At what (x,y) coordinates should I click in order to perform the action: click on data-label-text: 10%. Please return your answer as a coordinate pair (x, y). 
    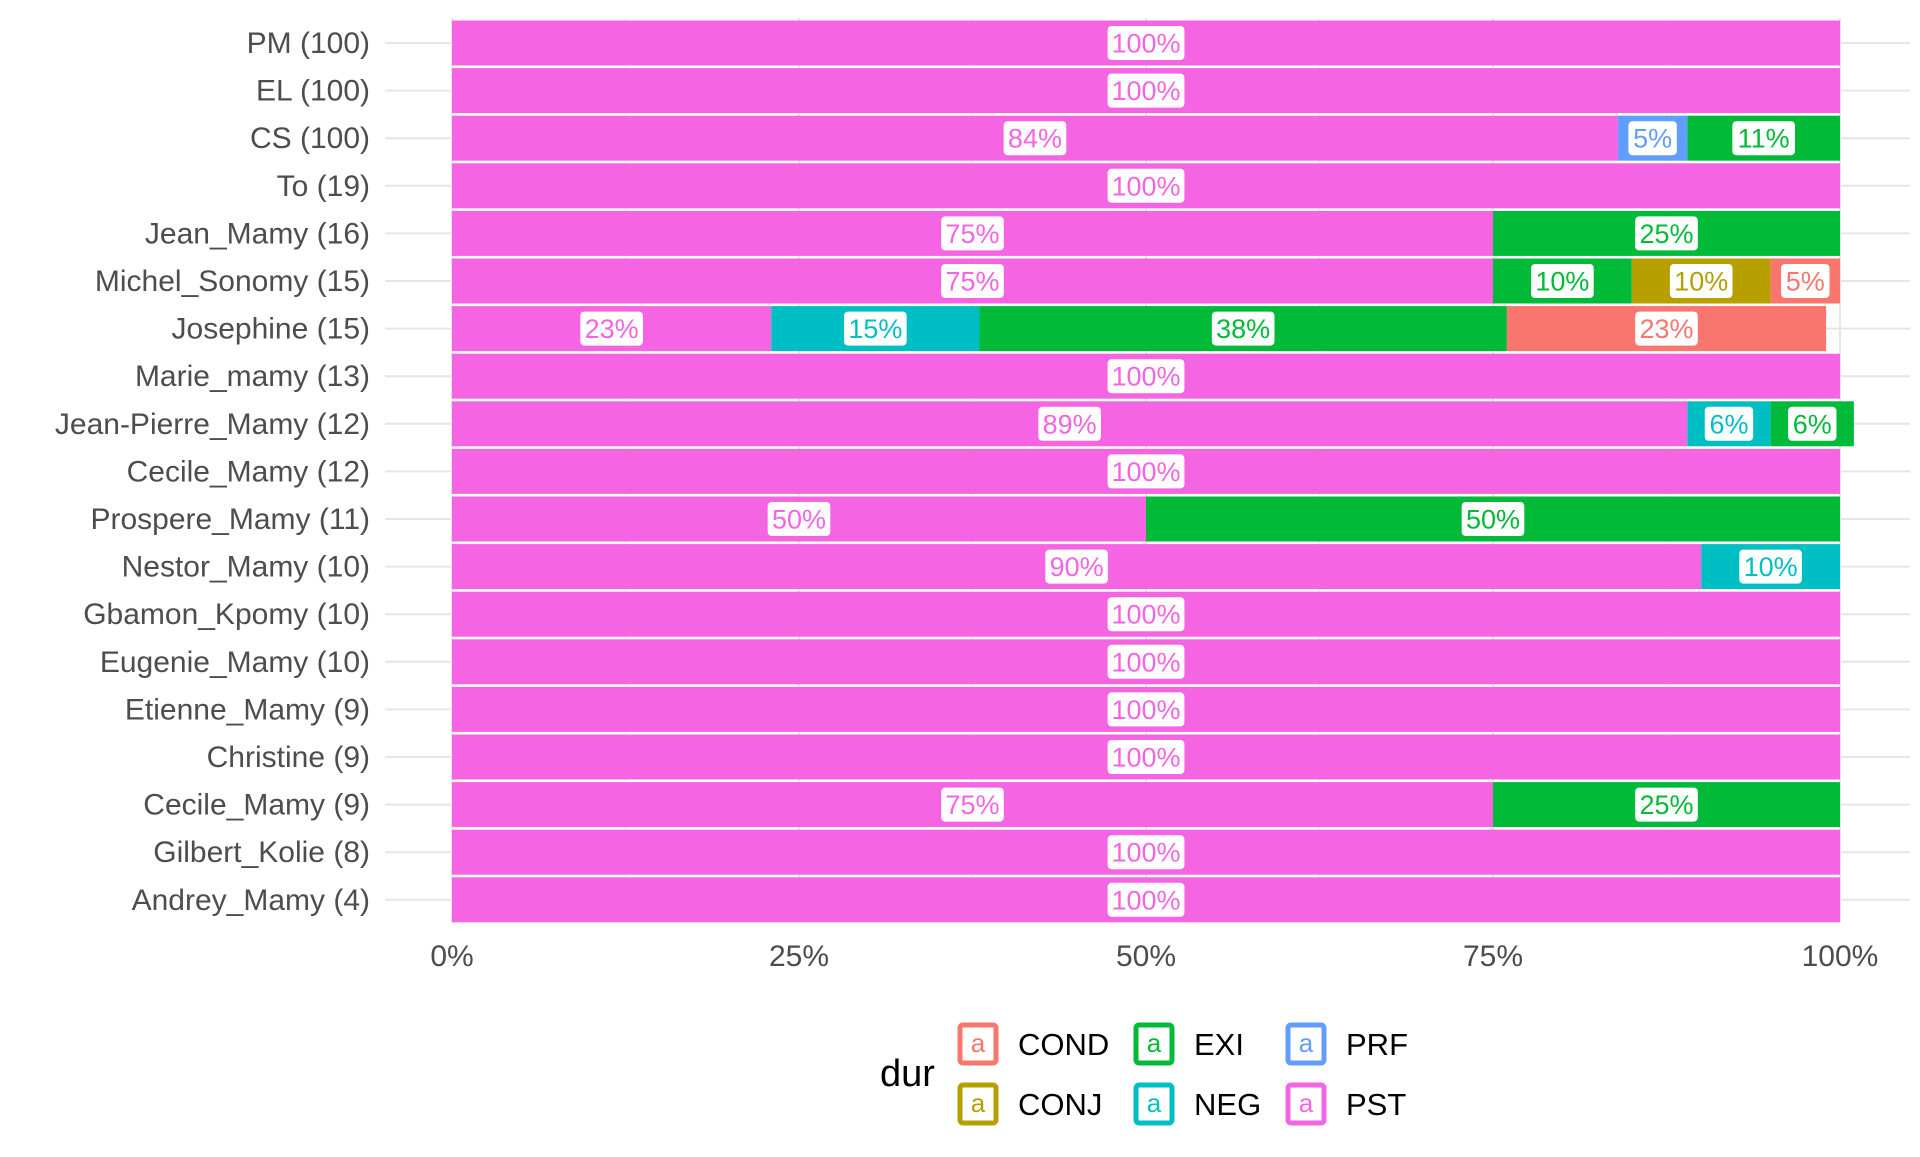
    Looking at the image, I should click on (1771, 567).